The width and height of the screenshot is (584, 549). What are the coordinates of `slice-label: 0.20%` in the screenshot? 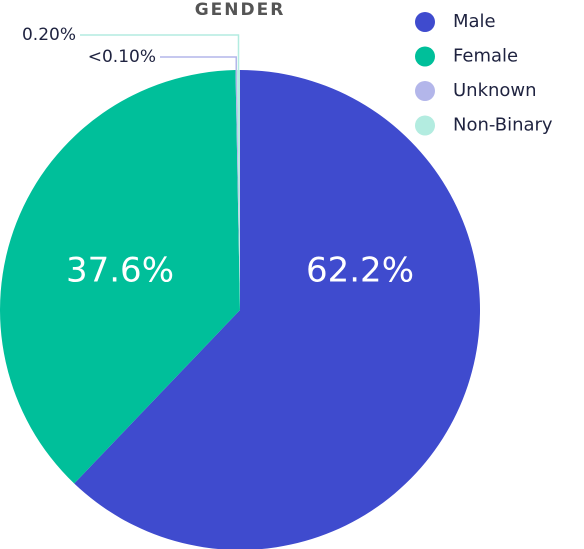 It's located at (49, 35).